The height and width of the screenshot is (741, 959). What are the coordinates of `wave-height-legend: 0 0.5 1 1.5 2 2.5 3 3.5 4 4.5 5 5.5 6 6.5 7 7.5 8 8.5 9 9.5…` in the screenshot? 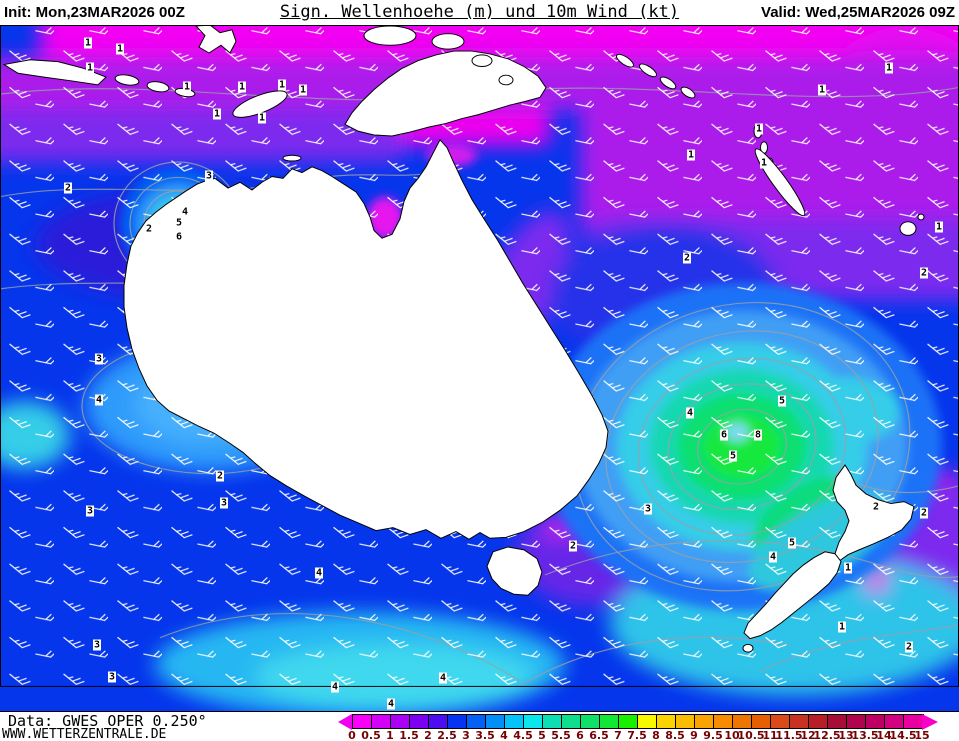 It's located at (647, 727).